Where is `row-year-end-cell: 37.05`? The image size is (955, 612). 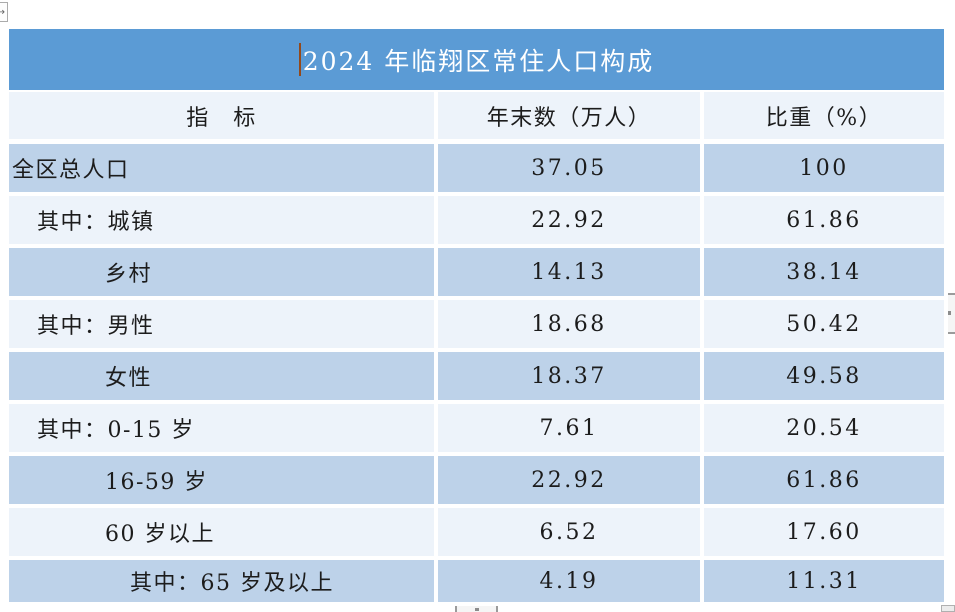
row-year-end-cell: 37.05 is located at coordinates (569, 168).